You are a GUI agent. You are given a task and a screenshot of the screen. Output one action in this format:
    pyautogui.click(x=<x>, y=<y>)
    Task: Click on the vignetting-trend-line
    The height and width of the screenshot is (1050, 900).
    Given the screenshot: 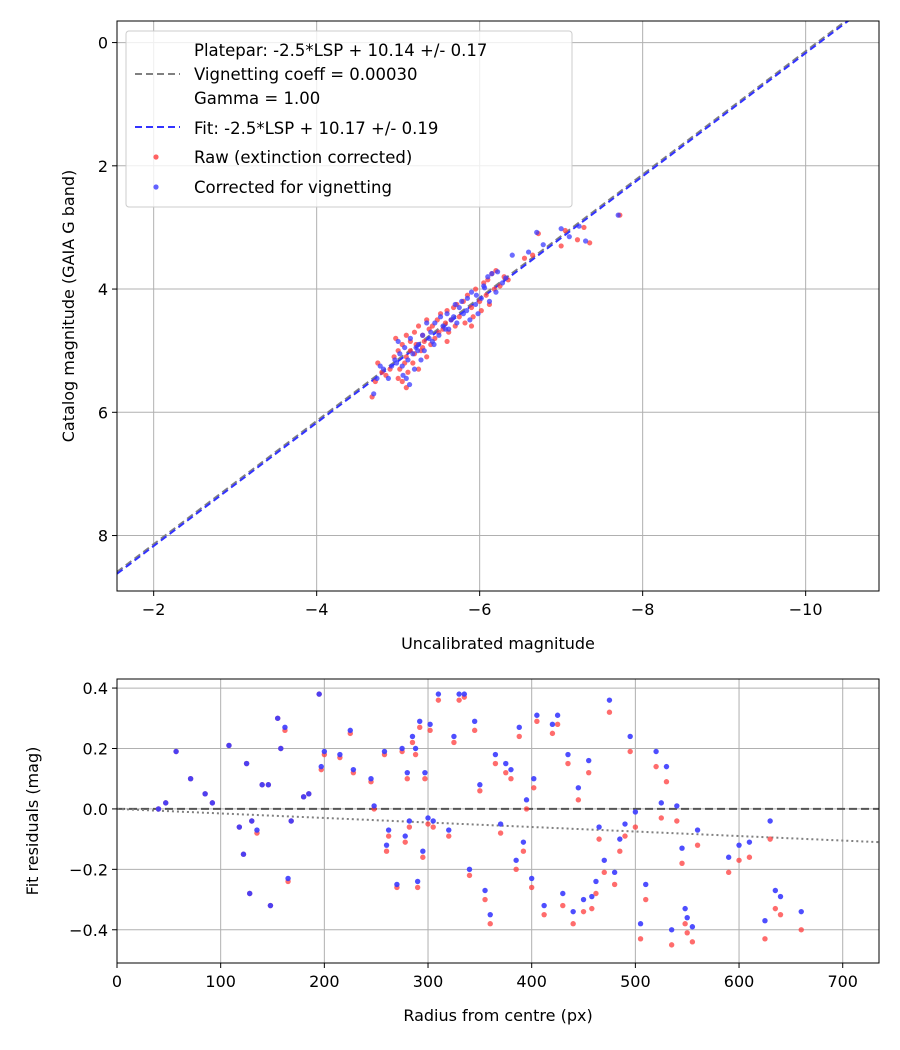 What is the action you would take?
    pyautogui.click(x=498, y=825)
    